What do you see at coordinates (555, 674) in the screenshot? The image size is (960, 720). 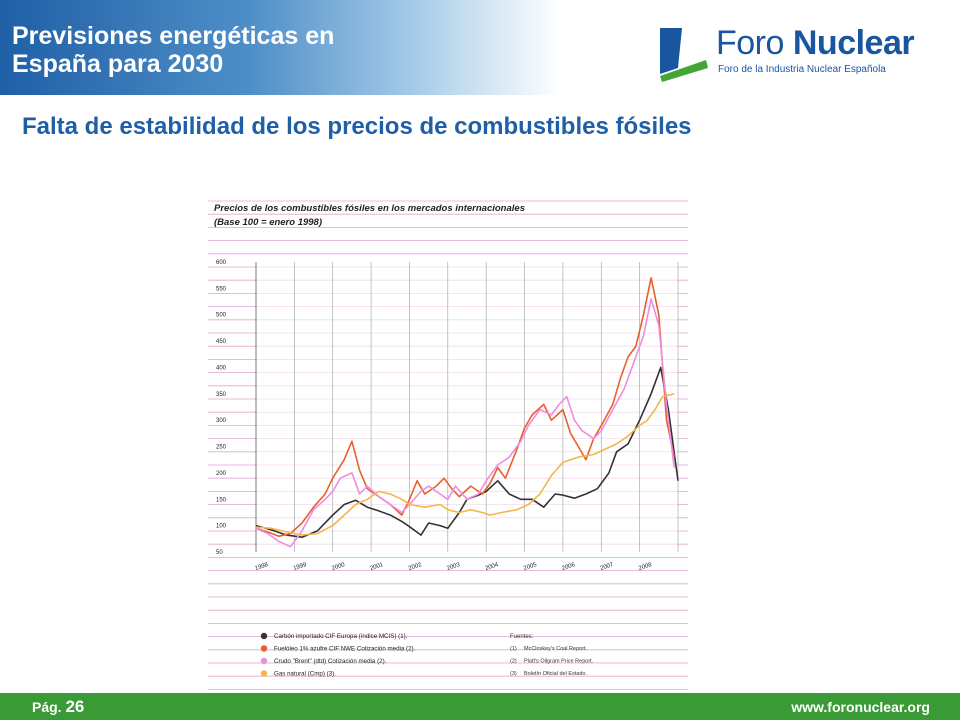 I see `source-text: Boletín Oficial del Estado.` at bounding box center [555, 674].